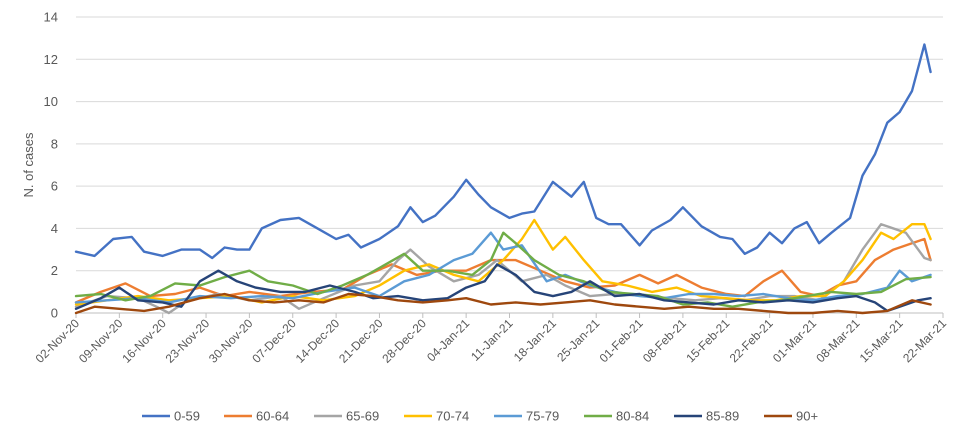 This screenshot has height=437, width=980. What do you see at coordinates (51, 165) in the screenshot?
I see `y-tick-labels: 0 2 4 6 8 10 12 14` at bounding box center [51, 165].